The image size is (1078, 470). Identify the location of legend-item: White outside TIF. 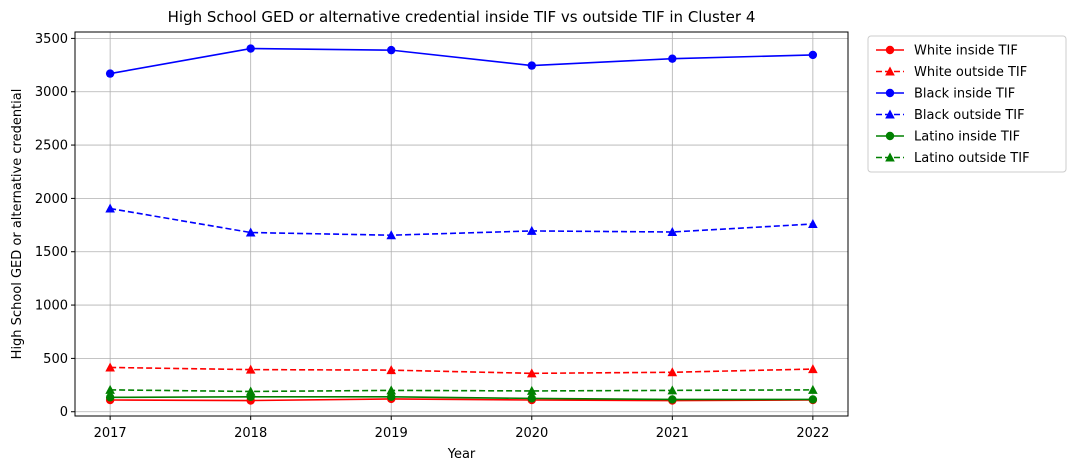
(951, 72).